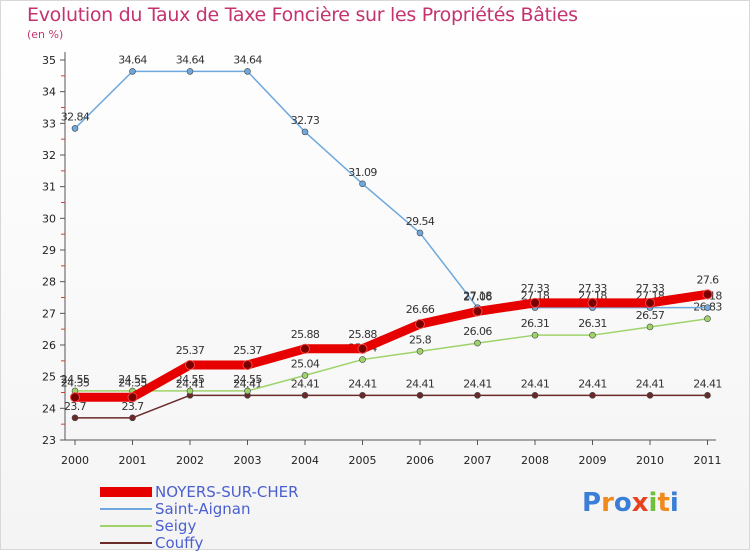 The height and width of the screenshot is (552, 750). What do you see at coordinates (305, 460) in the screenshot?
I see `x-tick-label: 2004` at bounding box center [305, 460].